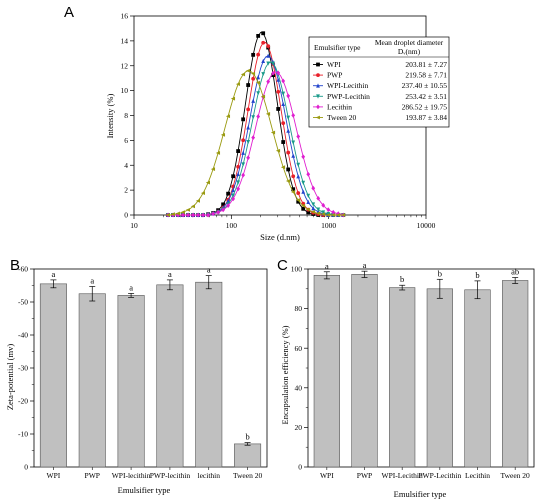 Image resolution: width=550 pixels, height=502 pixels. What do you see at coordinates (439, 475) in the screenshot?
I see `x-tick-label: PWP-Lecithin` at bounding box center [439, 475].